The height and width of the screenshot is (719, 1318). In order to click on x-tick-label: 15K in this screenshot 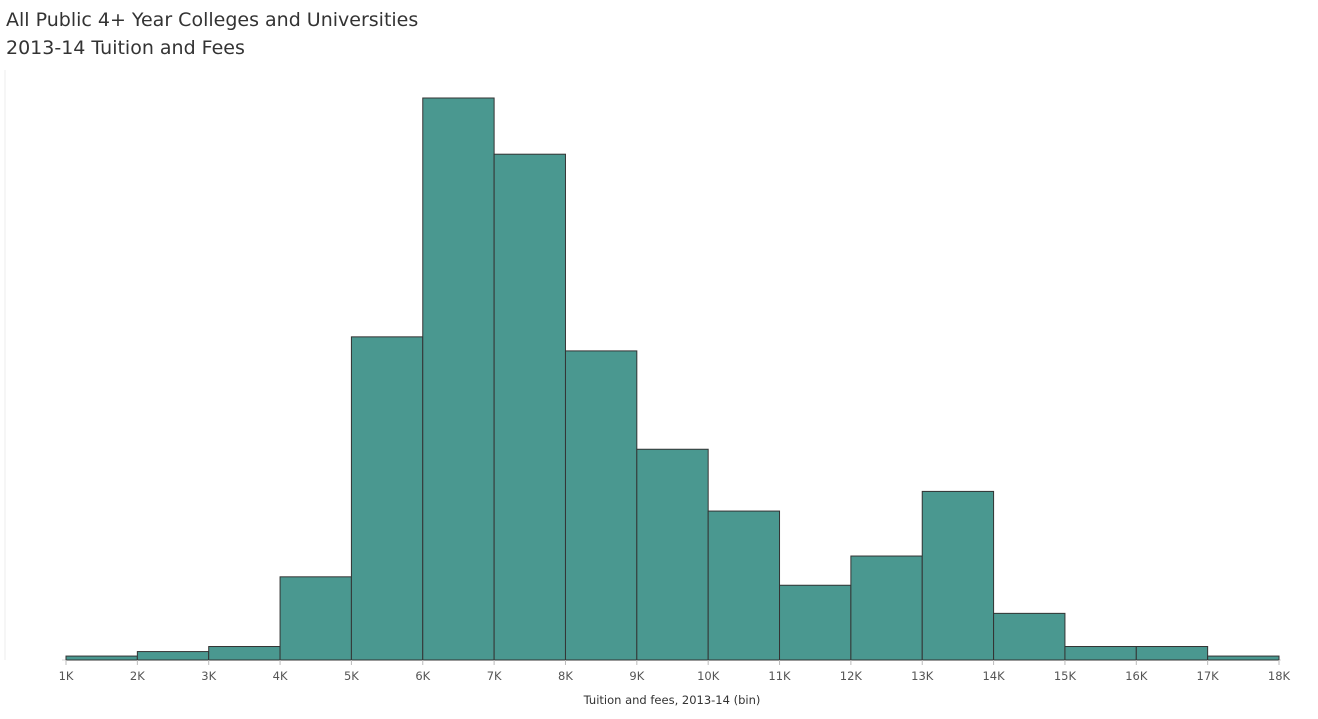, I will do `click(1065, 676)`.